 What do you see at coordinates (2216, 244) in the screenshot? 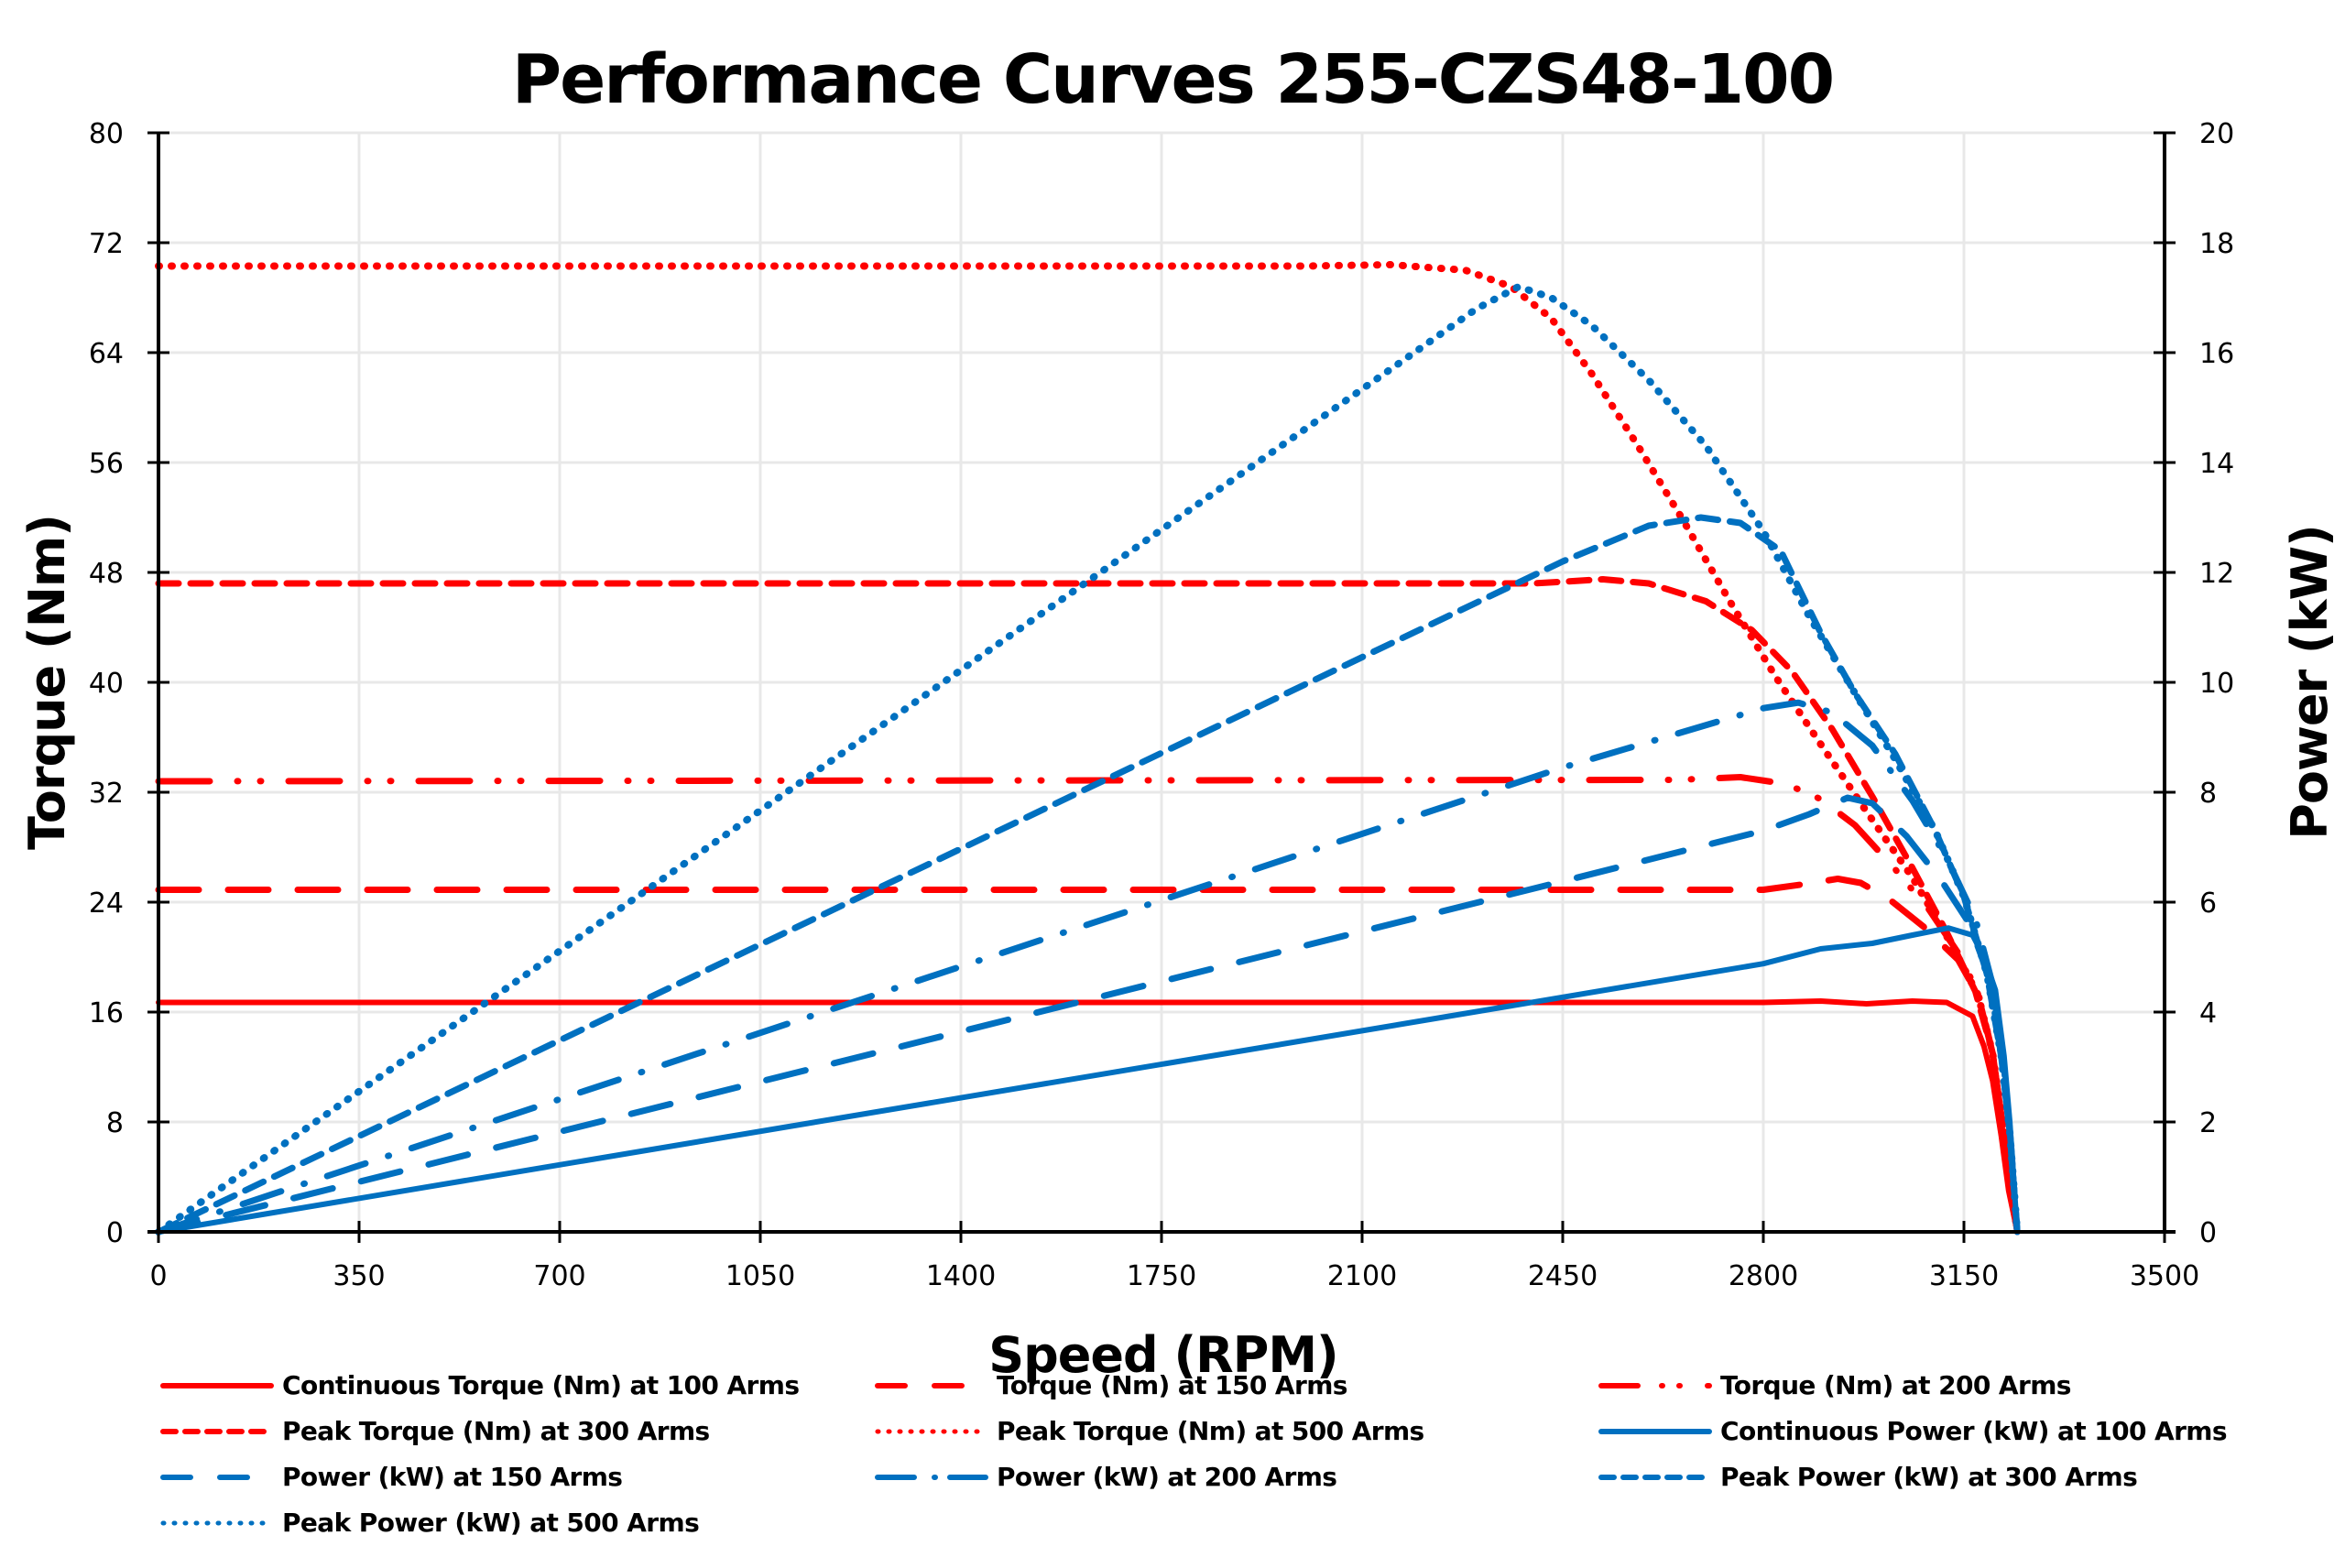
I see `y-tick-label-right: 18` at bounding box center [2216, 244].